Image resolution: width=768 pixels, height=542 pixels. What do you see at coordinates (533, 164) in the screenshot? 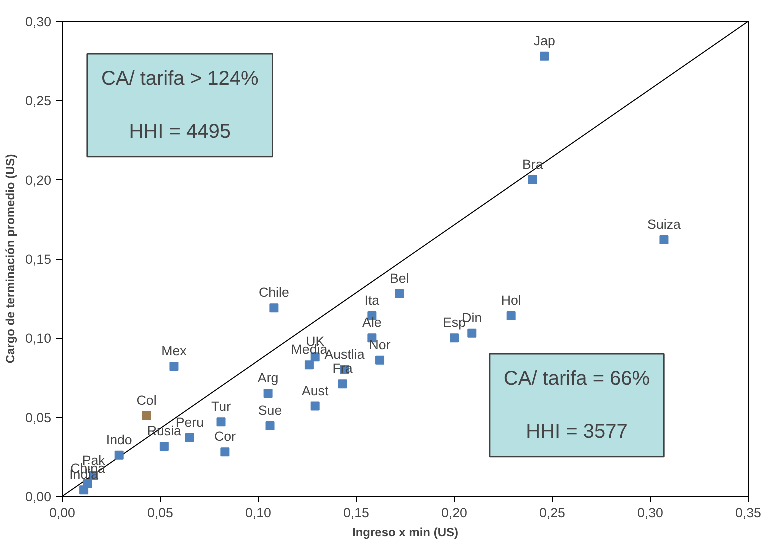
I see `annotation: Bra` at bounding box center [533, 164].